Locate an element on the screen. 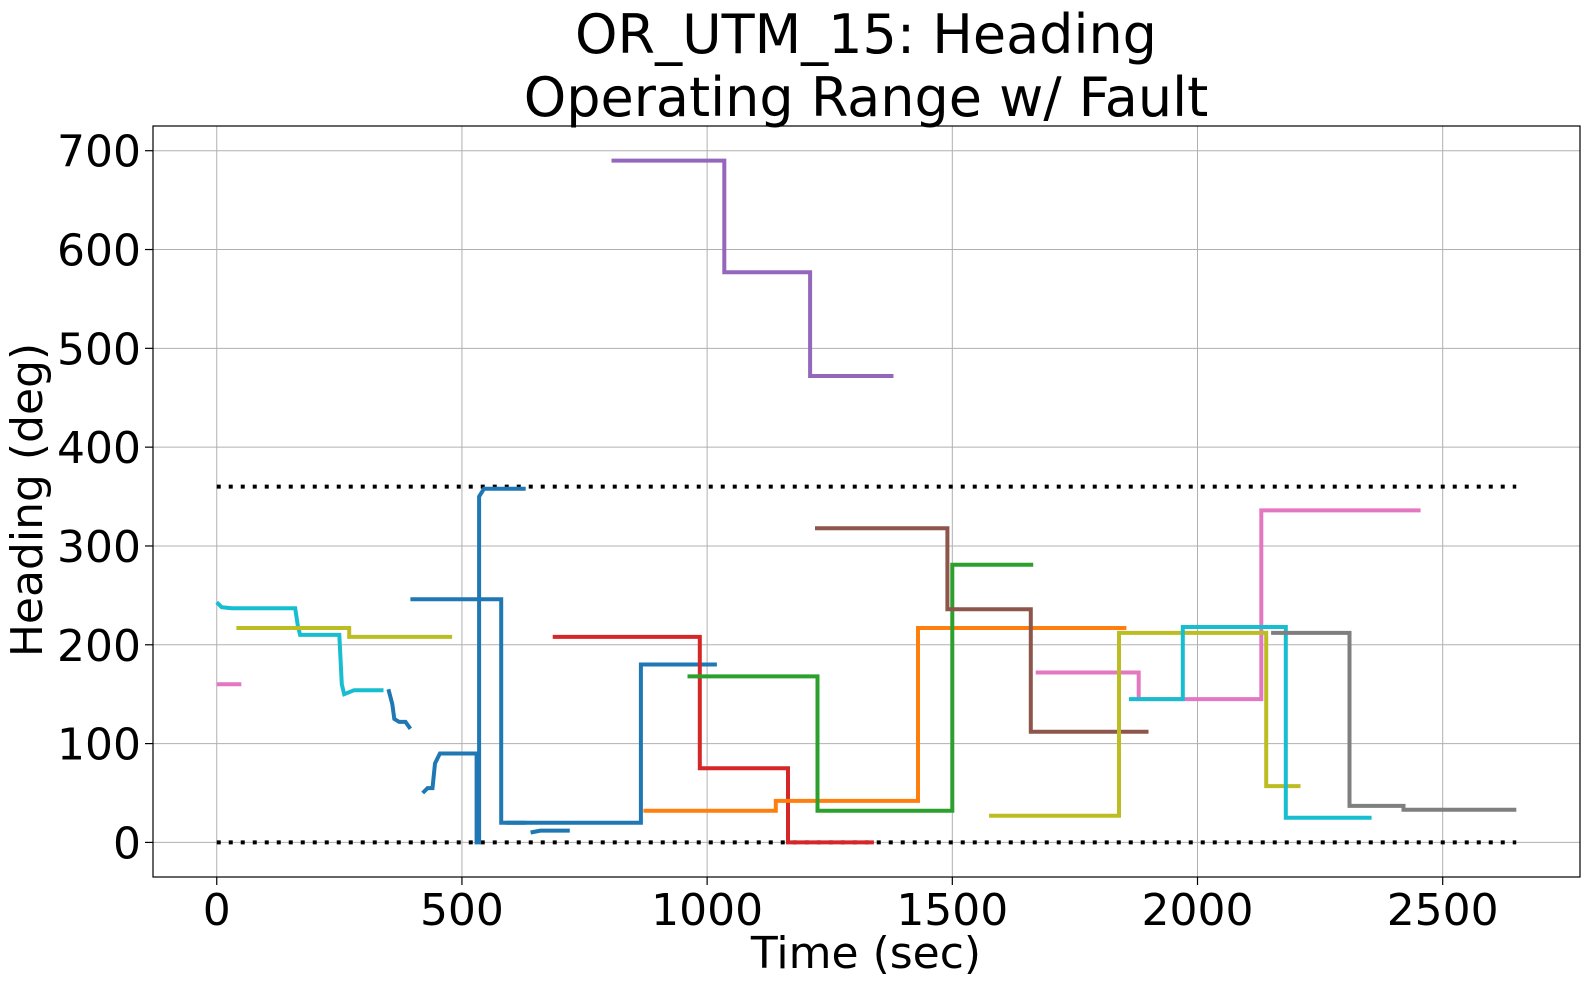 Image resolution: width=1589 pixels, height=989 pixels. x-tick-label: 0 is located at coordinates (217, 910).